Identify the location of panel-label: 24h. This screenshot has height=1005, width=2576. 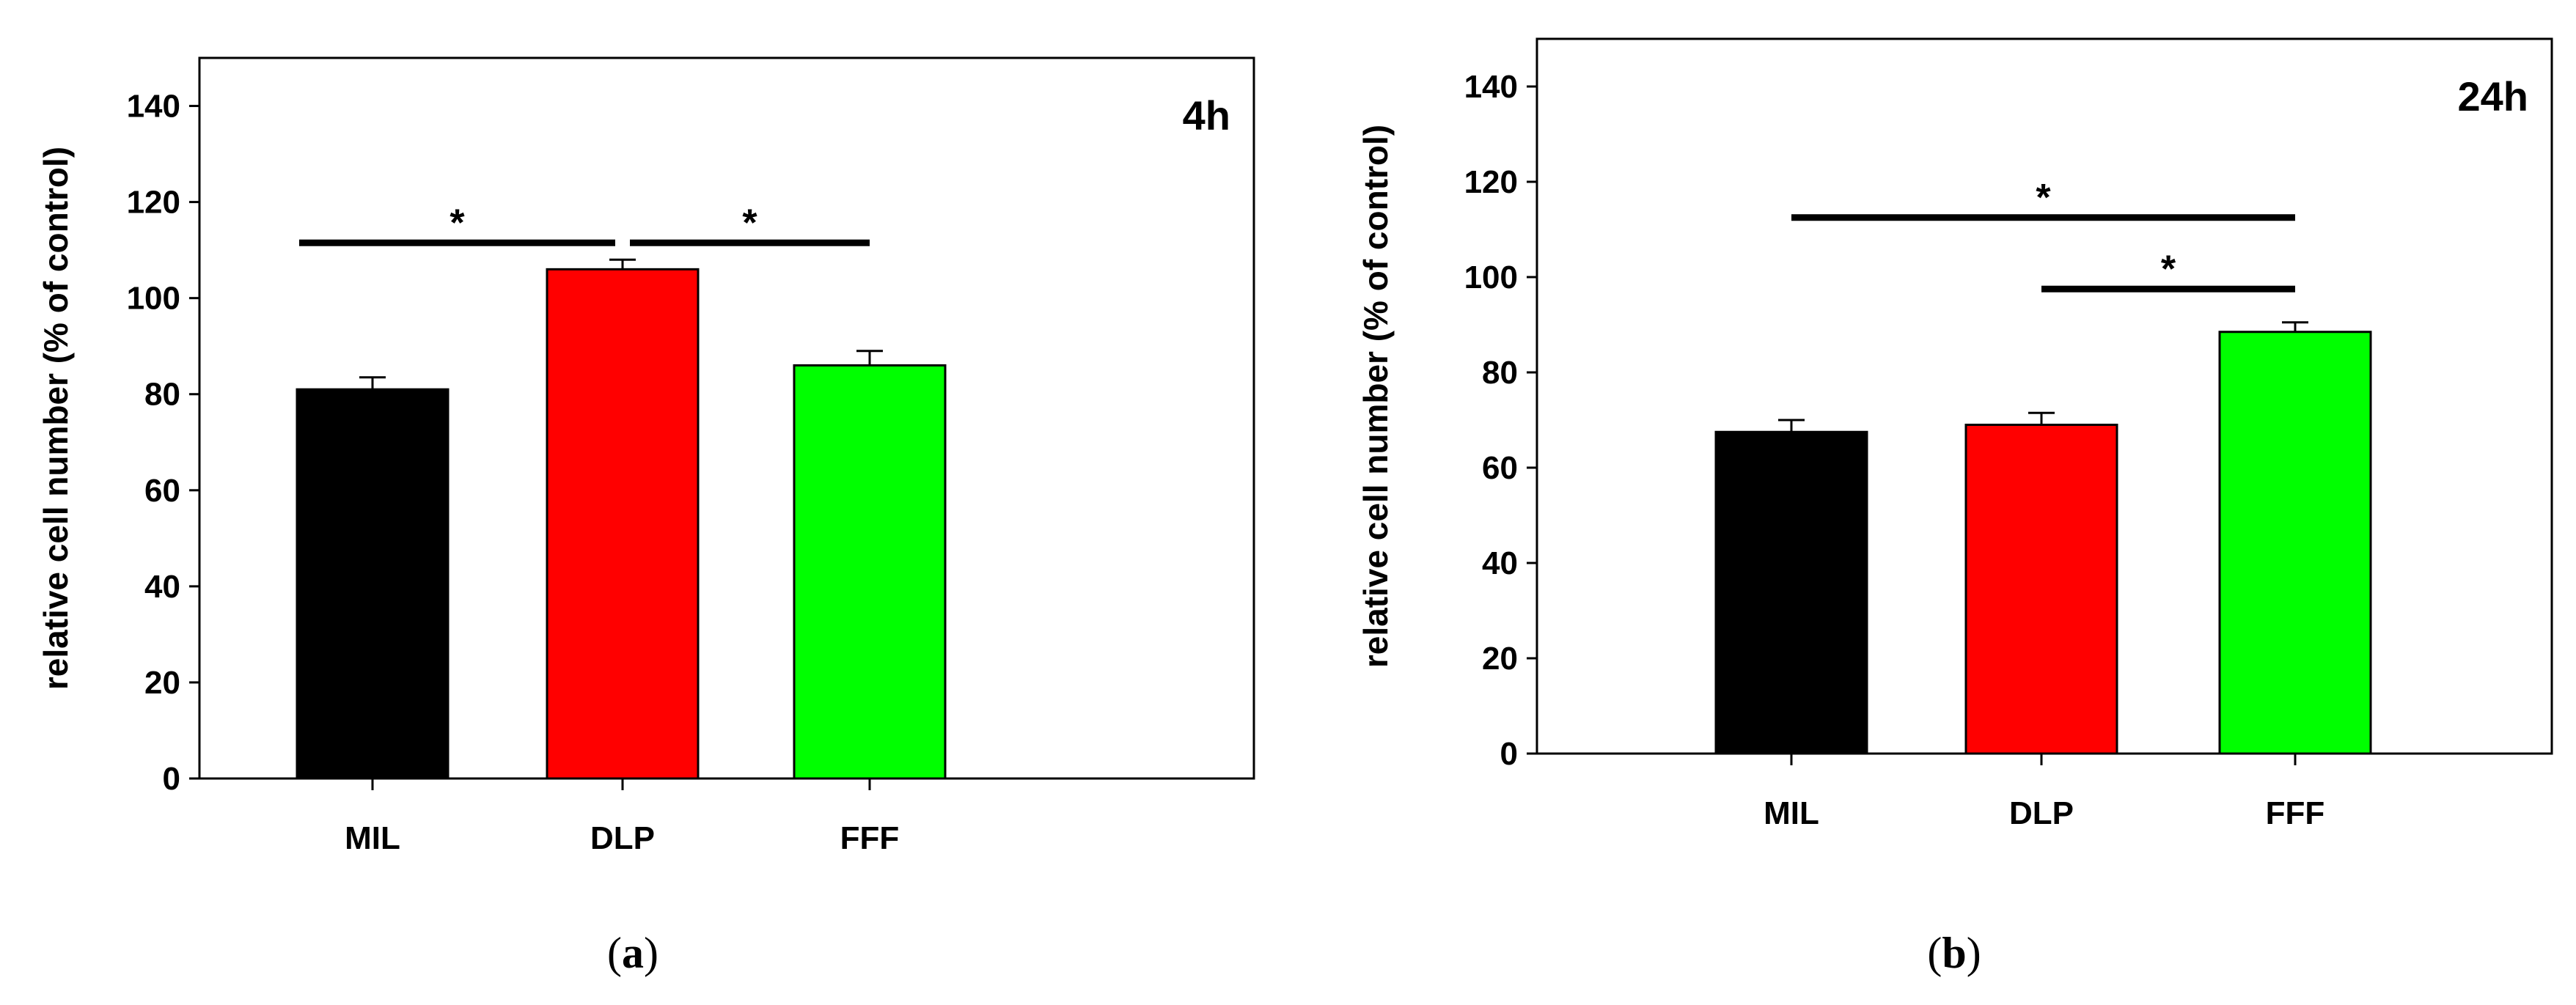
(2494, 96).